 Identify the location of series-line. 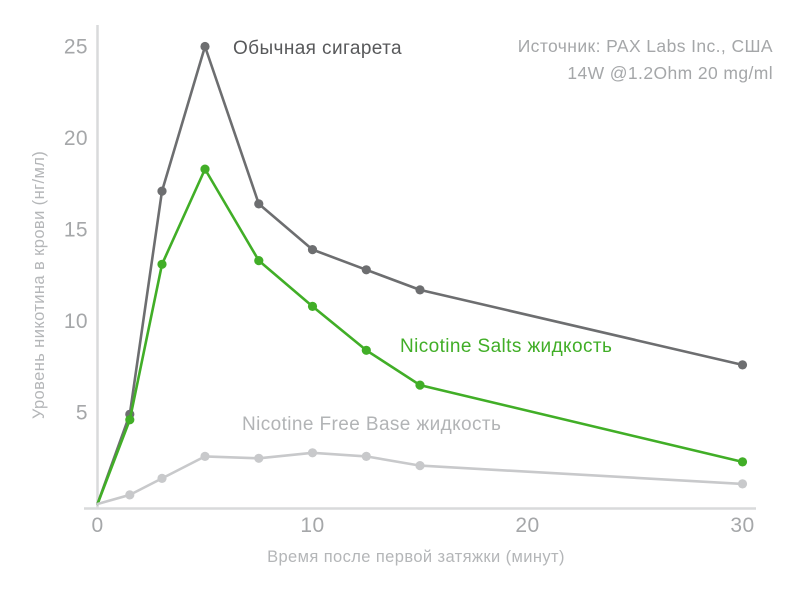
(420, 478).